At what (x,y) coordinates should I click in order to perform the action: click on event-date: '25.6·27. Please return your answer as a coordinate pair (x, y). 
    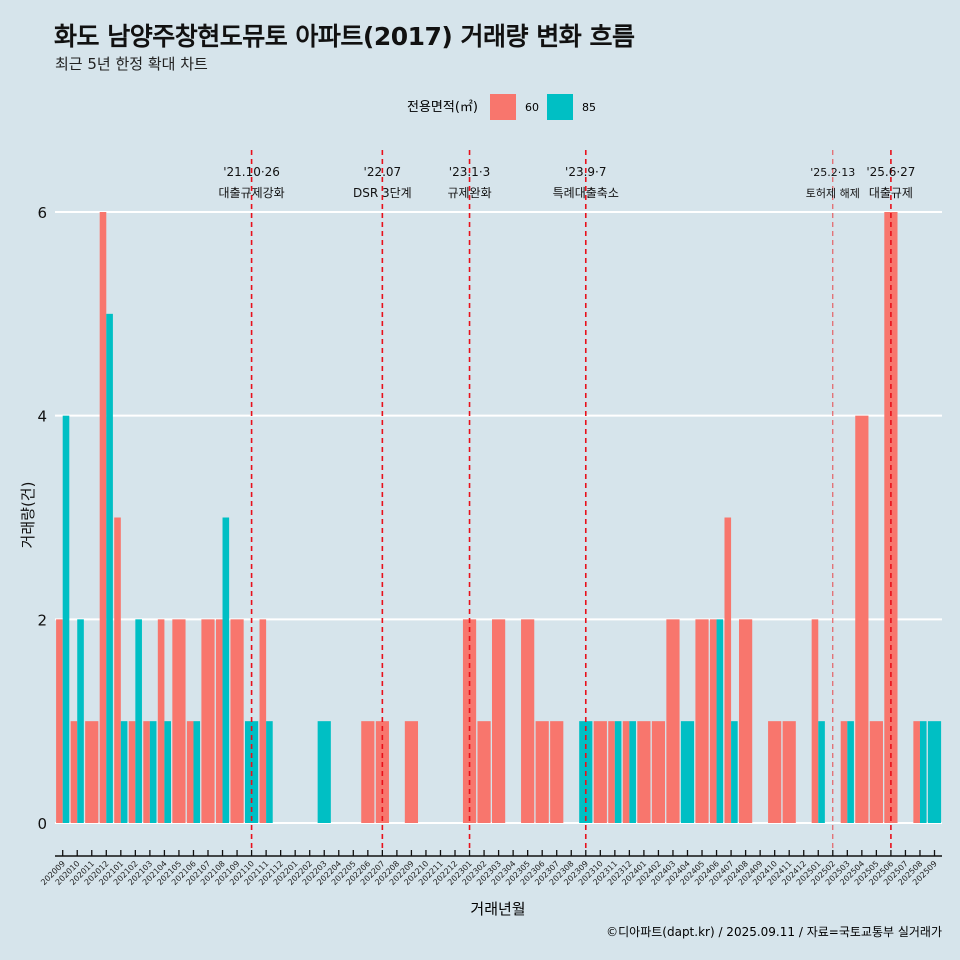
    Looking at the image, I should click on (890, 172).